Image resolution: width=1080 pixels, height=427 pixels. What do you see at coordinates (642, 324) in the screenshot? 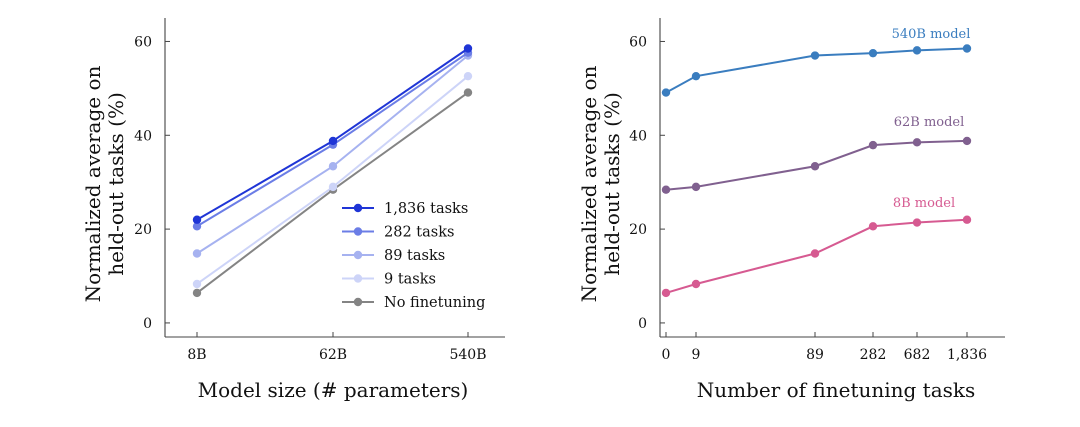
I see `right-y-tick-label-0: 0` at bounding box center [642, 324].